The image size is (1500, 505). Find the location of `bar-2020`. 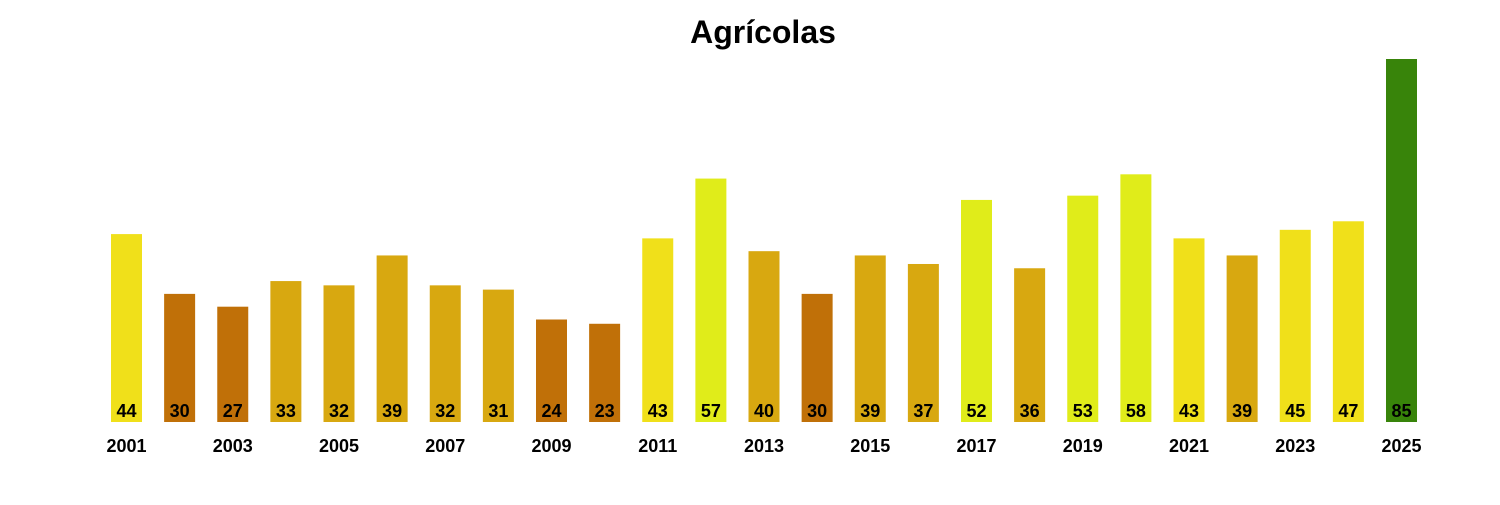

bar-2020 is located at coordinates (1136, 298).